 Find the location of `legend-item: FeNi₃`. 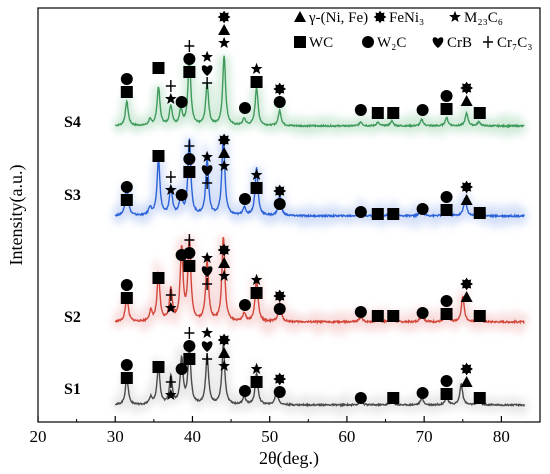

legend-item: FeNi₃ is located at coordinates (398, 18).